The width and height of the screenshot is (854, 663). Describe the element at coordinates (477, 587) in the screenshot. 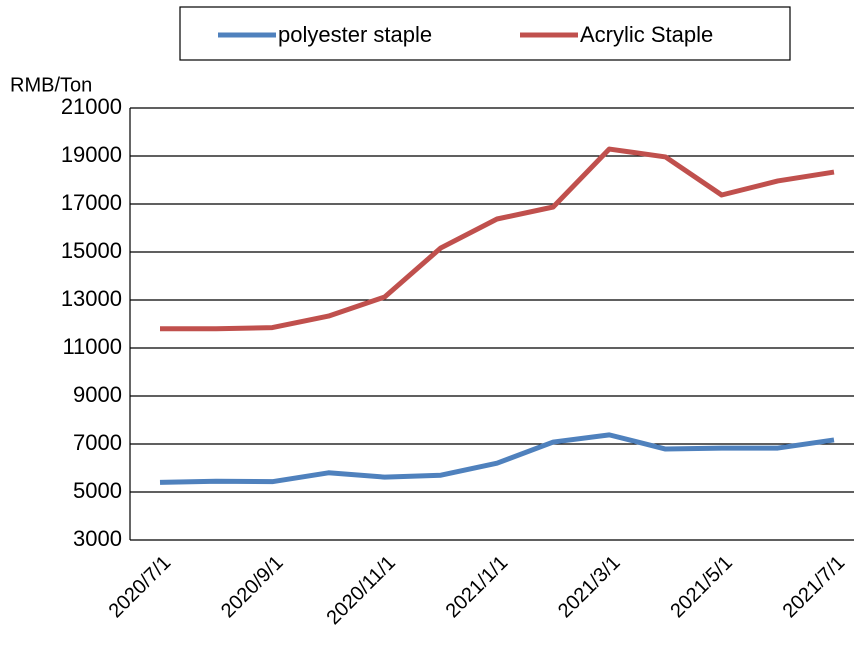

I see `x-tick-label: 2021/1/1` at that location.